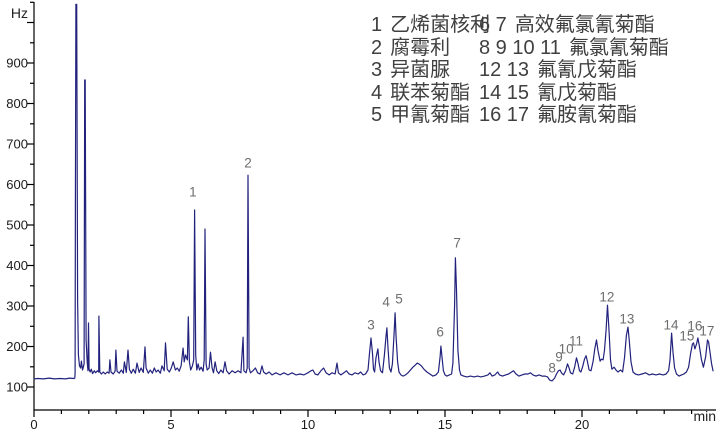 The width and height of the screenshot is (718, 431). What do you see at coordinates (566, 348) in the screenshot?
I see `peak-label-10: 10` at bounding box center [566, 348].